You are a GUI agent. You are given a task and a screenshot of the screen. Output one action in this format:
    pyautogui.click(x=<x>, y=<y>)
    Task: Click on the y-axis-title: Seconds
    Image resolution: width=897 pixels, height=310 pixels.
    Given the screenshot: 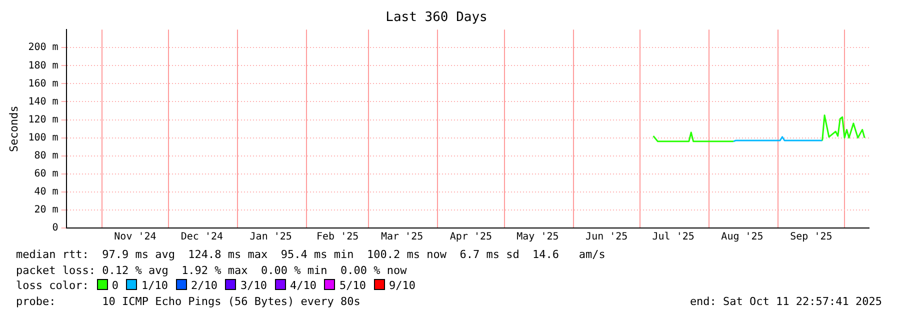 What is the action you would take?
    pyautogui.click(x=13, y=129)
    